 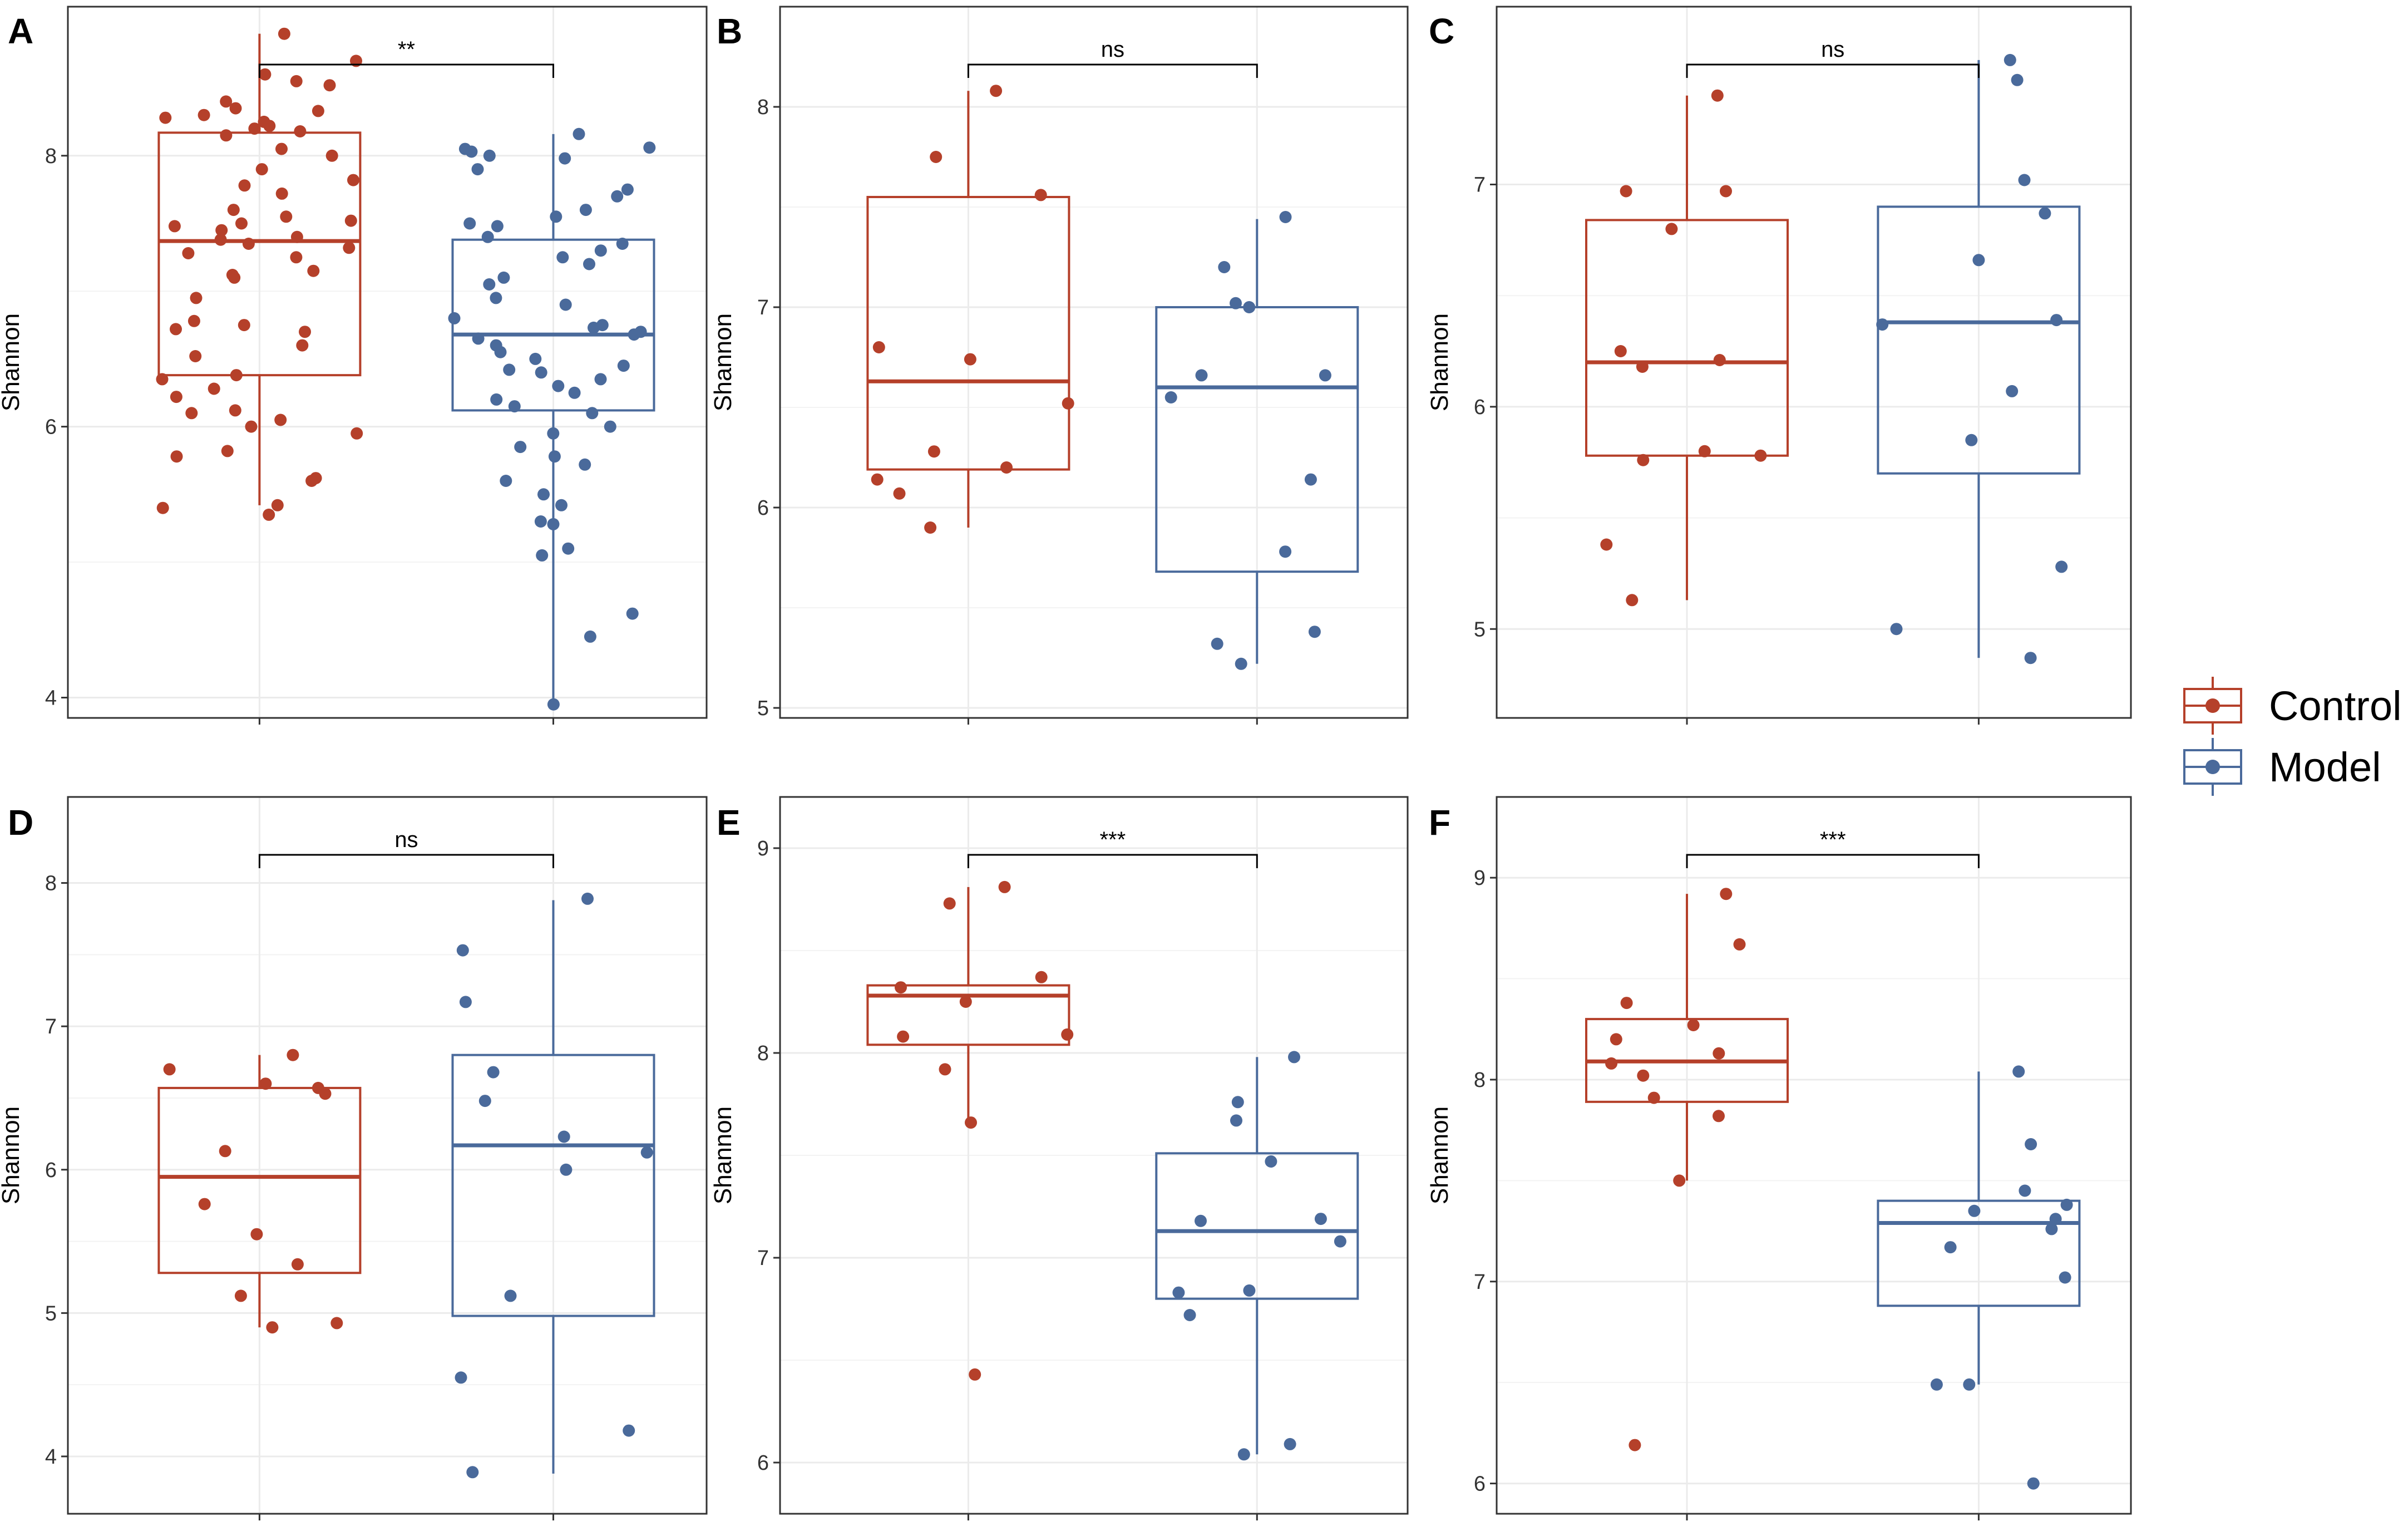 I want to click on panel-label: C, so click(x=1441, y=31).